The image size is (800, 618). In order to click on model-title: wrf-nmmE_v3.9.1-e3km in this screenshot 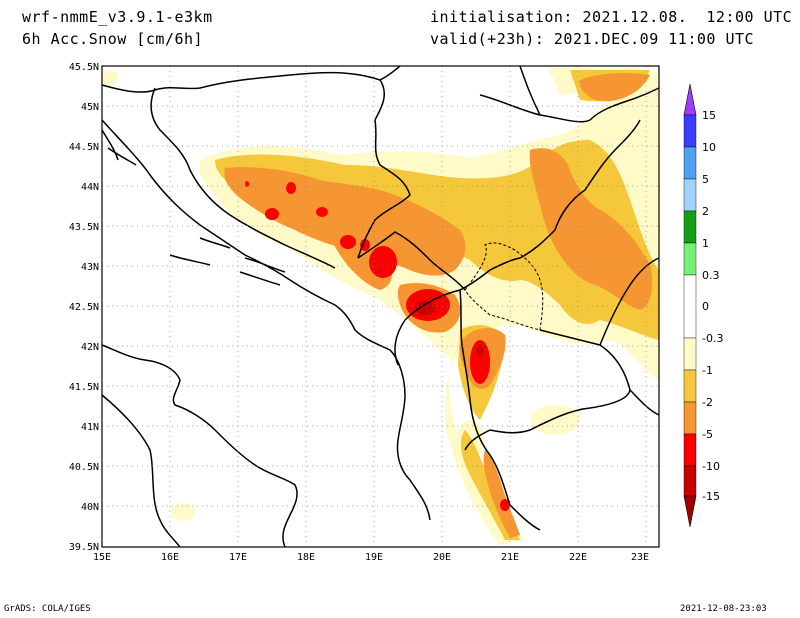, I will do `click(117, 17)`.